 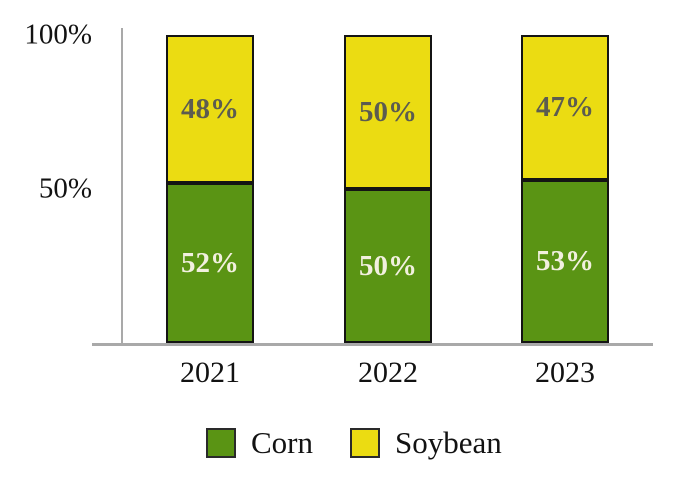 What do you see at coordinates (372, 344) in the screenshot?
I see `x-axis-line` at bounding box center [372, 344].